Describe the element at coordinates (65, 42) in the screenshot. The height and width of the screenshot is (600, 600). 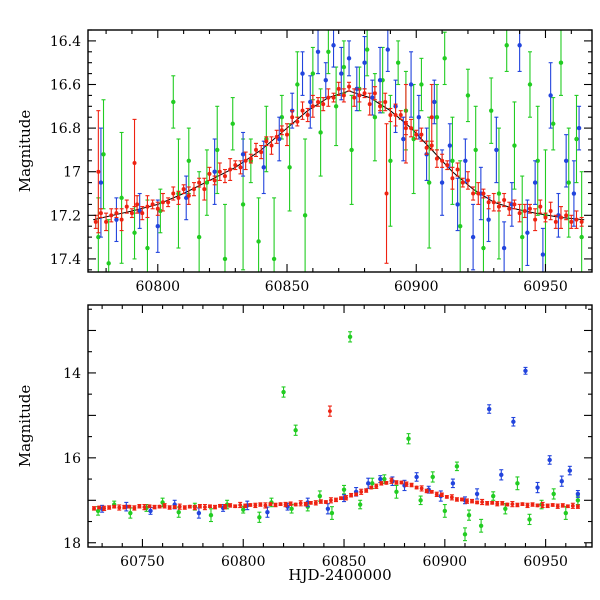
I see `y-tick-label: 16.4` at that location.